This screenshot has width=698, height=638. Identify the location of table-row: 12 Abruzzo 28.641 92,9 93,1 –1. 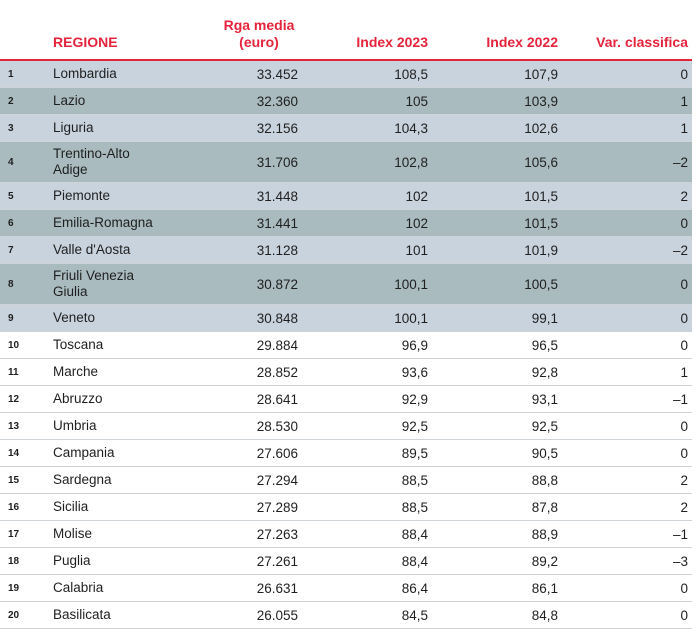
(346, 399).